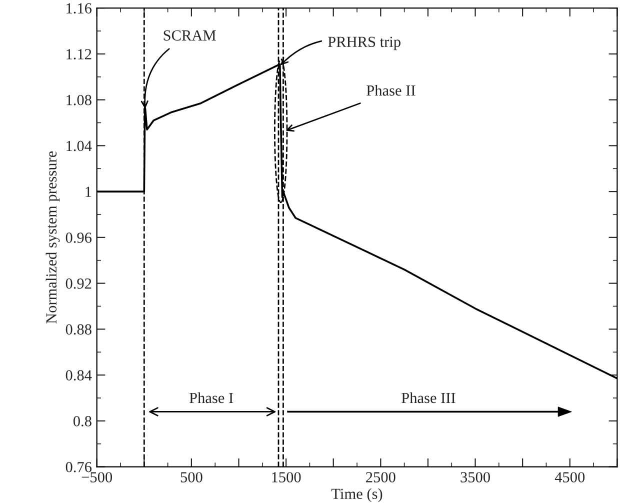 This screenshot has width=633, height=503. What do you see at coordinates (391, 90) in the screenshot?
I see `annotation: Phase II` at bounding box center [391, 90].